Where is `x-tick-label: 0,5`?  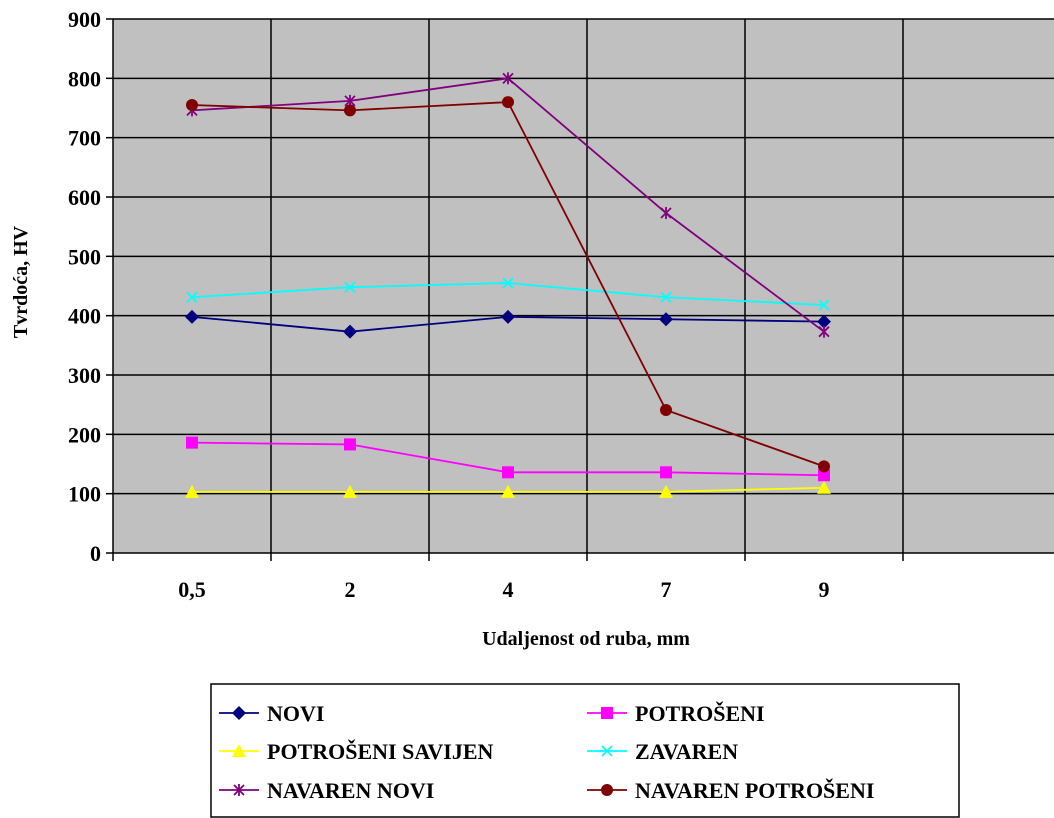 x-tick-label: 0,5 is located at coordinates (192, 589).